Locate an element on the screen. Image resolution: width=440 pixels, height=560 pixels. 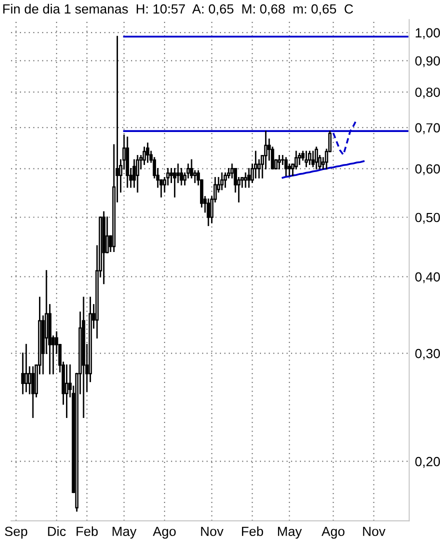
line-series is located at coordinates (323, 169).